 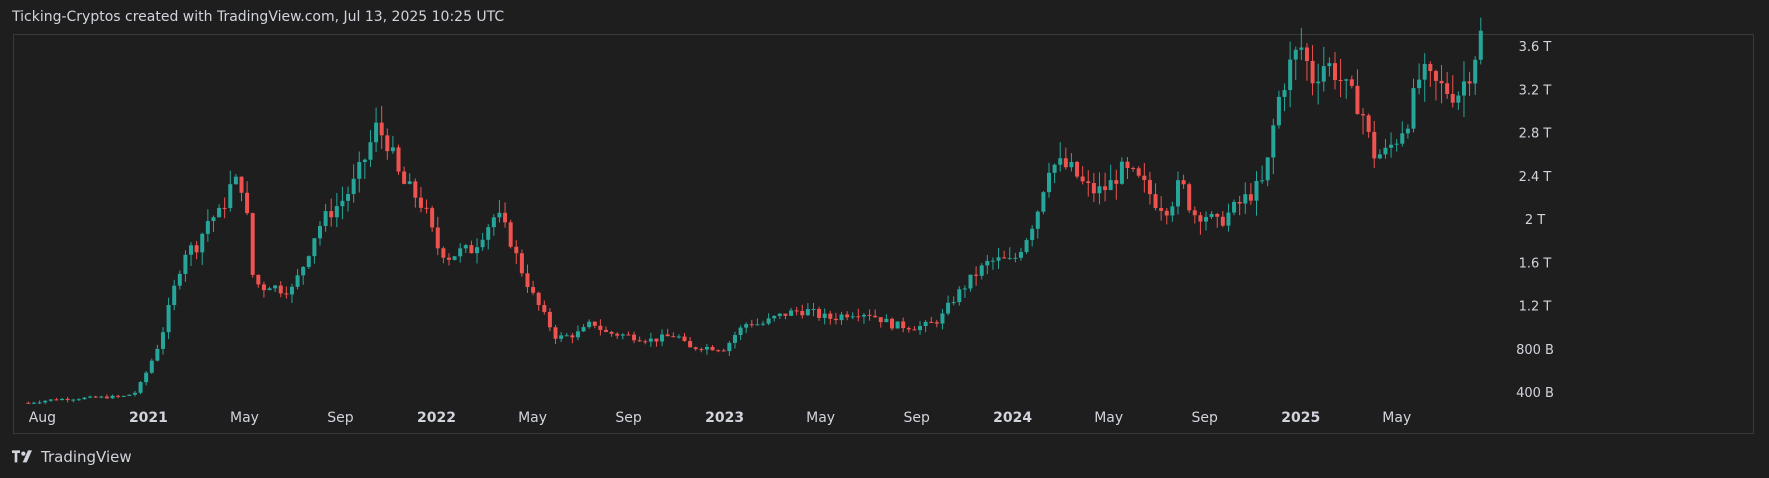 What do you see at coordinates (42, 418) in the screenshot?
I see `x-tick-label: Aug` at bounding box center [42, 418].